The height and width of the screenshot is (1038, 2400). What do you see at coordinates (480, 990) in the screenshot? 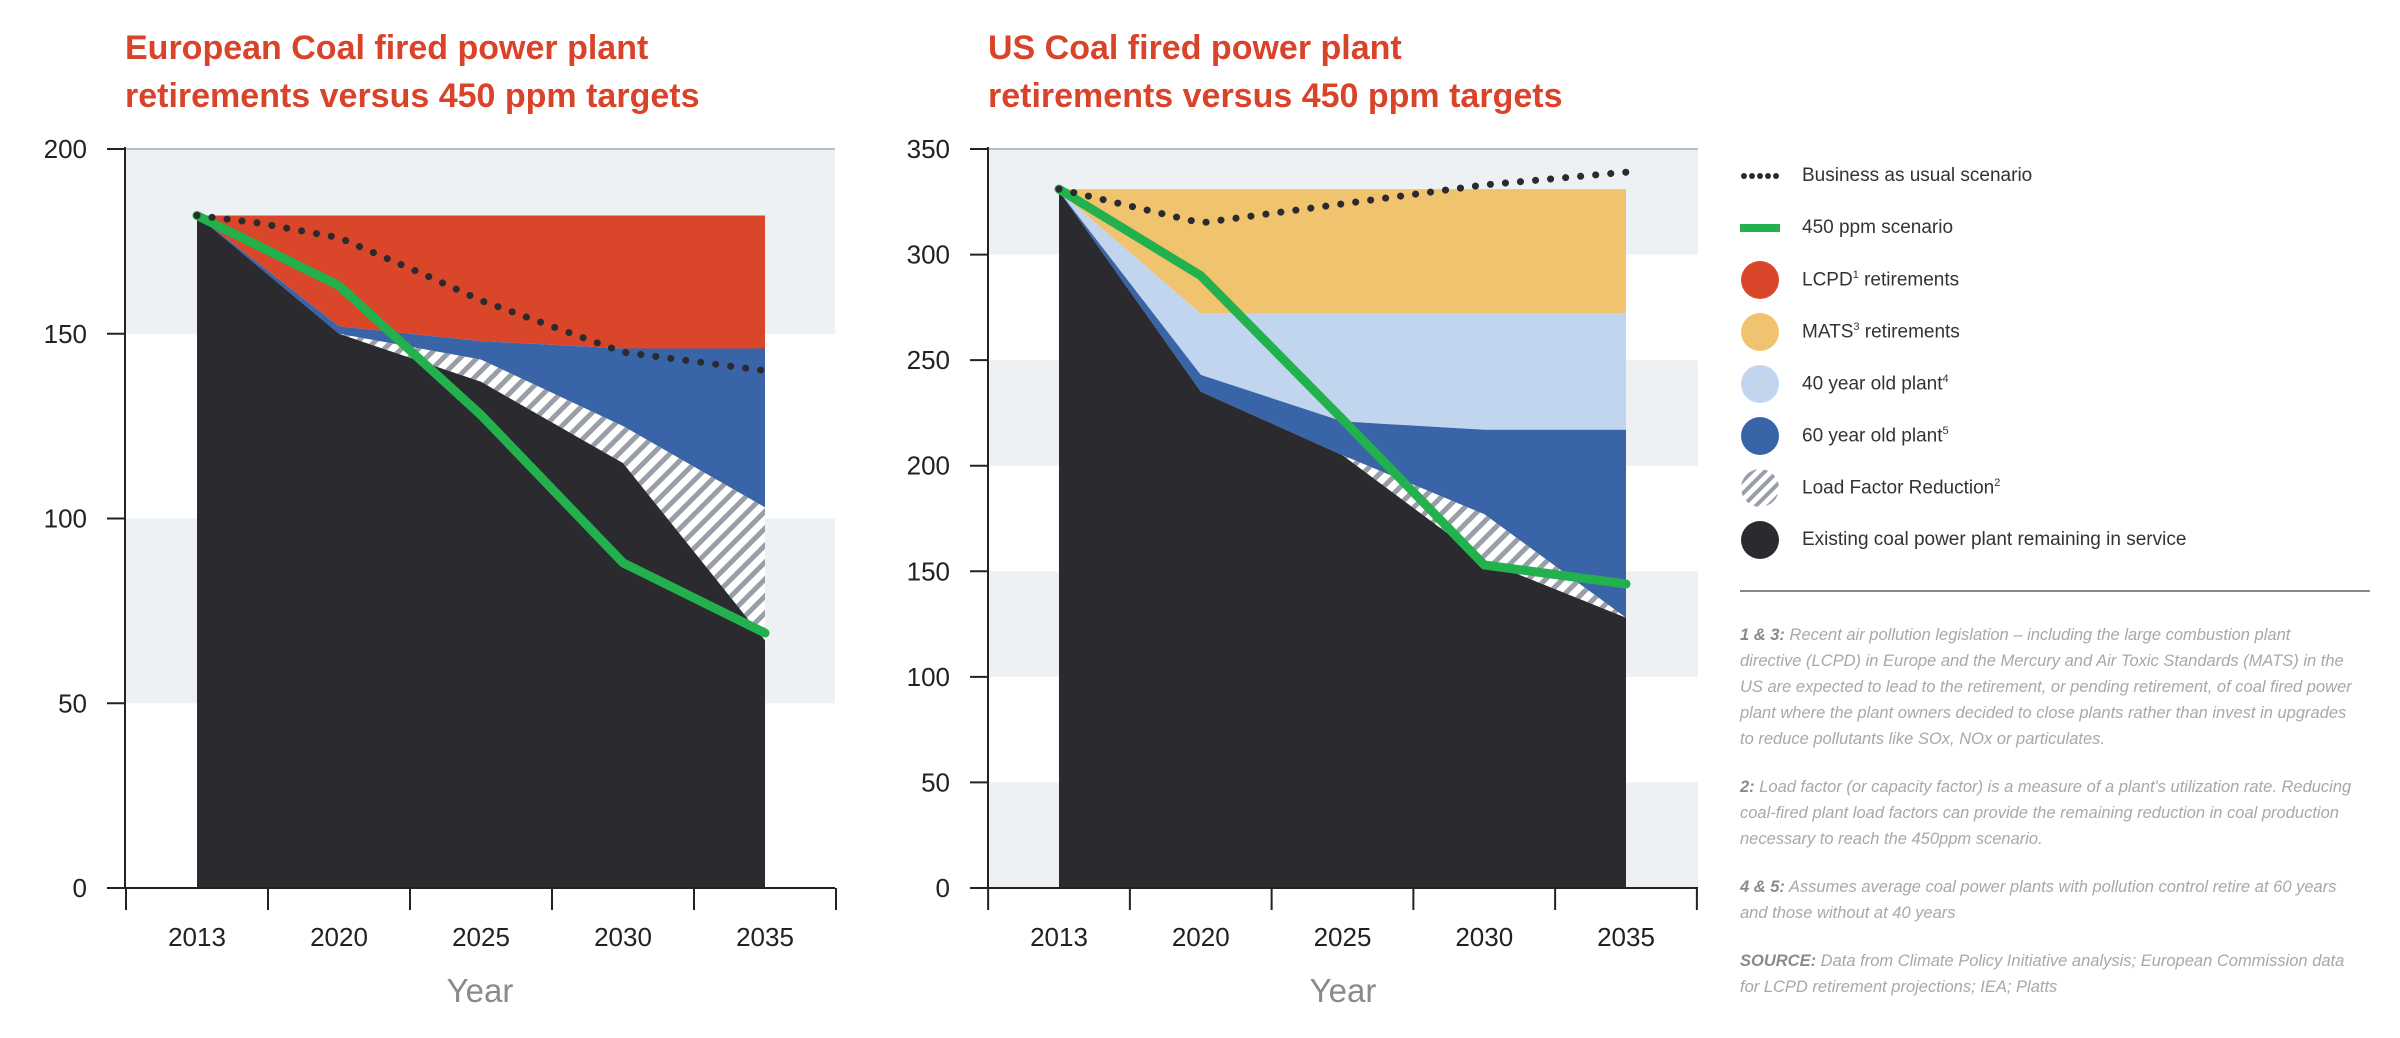
I see `eu-x-axis-label: Year` at bounding box center [480, 990].